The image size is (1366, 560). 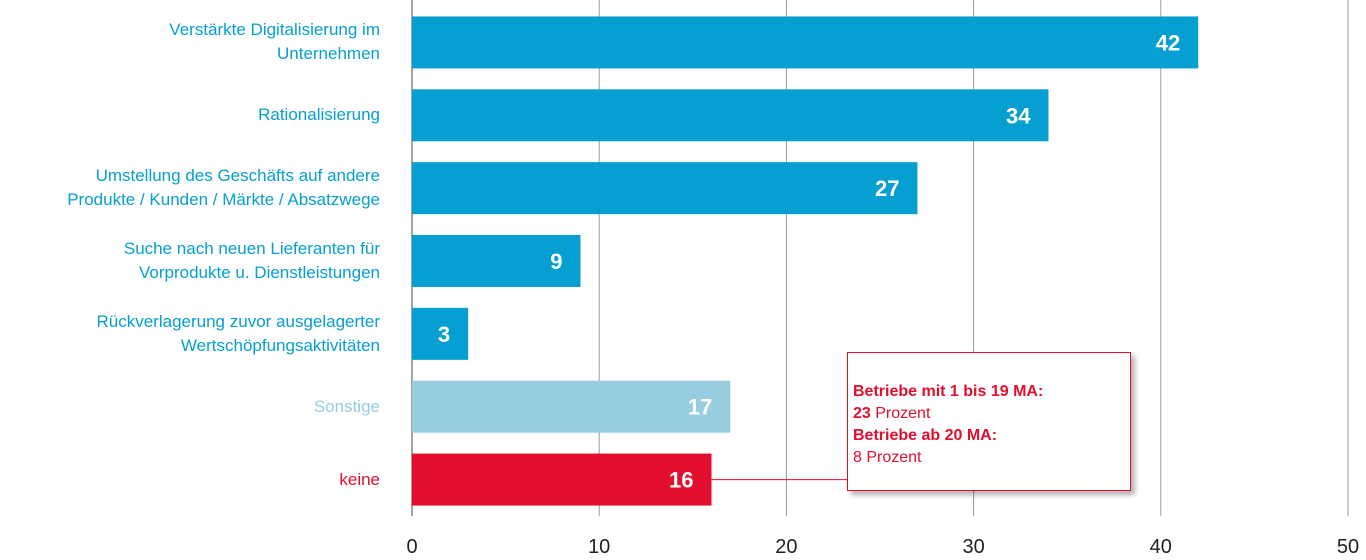 What do you see at coordinates (556, 261) in the screenshot?
I see `value-label: 9` at bounding box center [556, 261].